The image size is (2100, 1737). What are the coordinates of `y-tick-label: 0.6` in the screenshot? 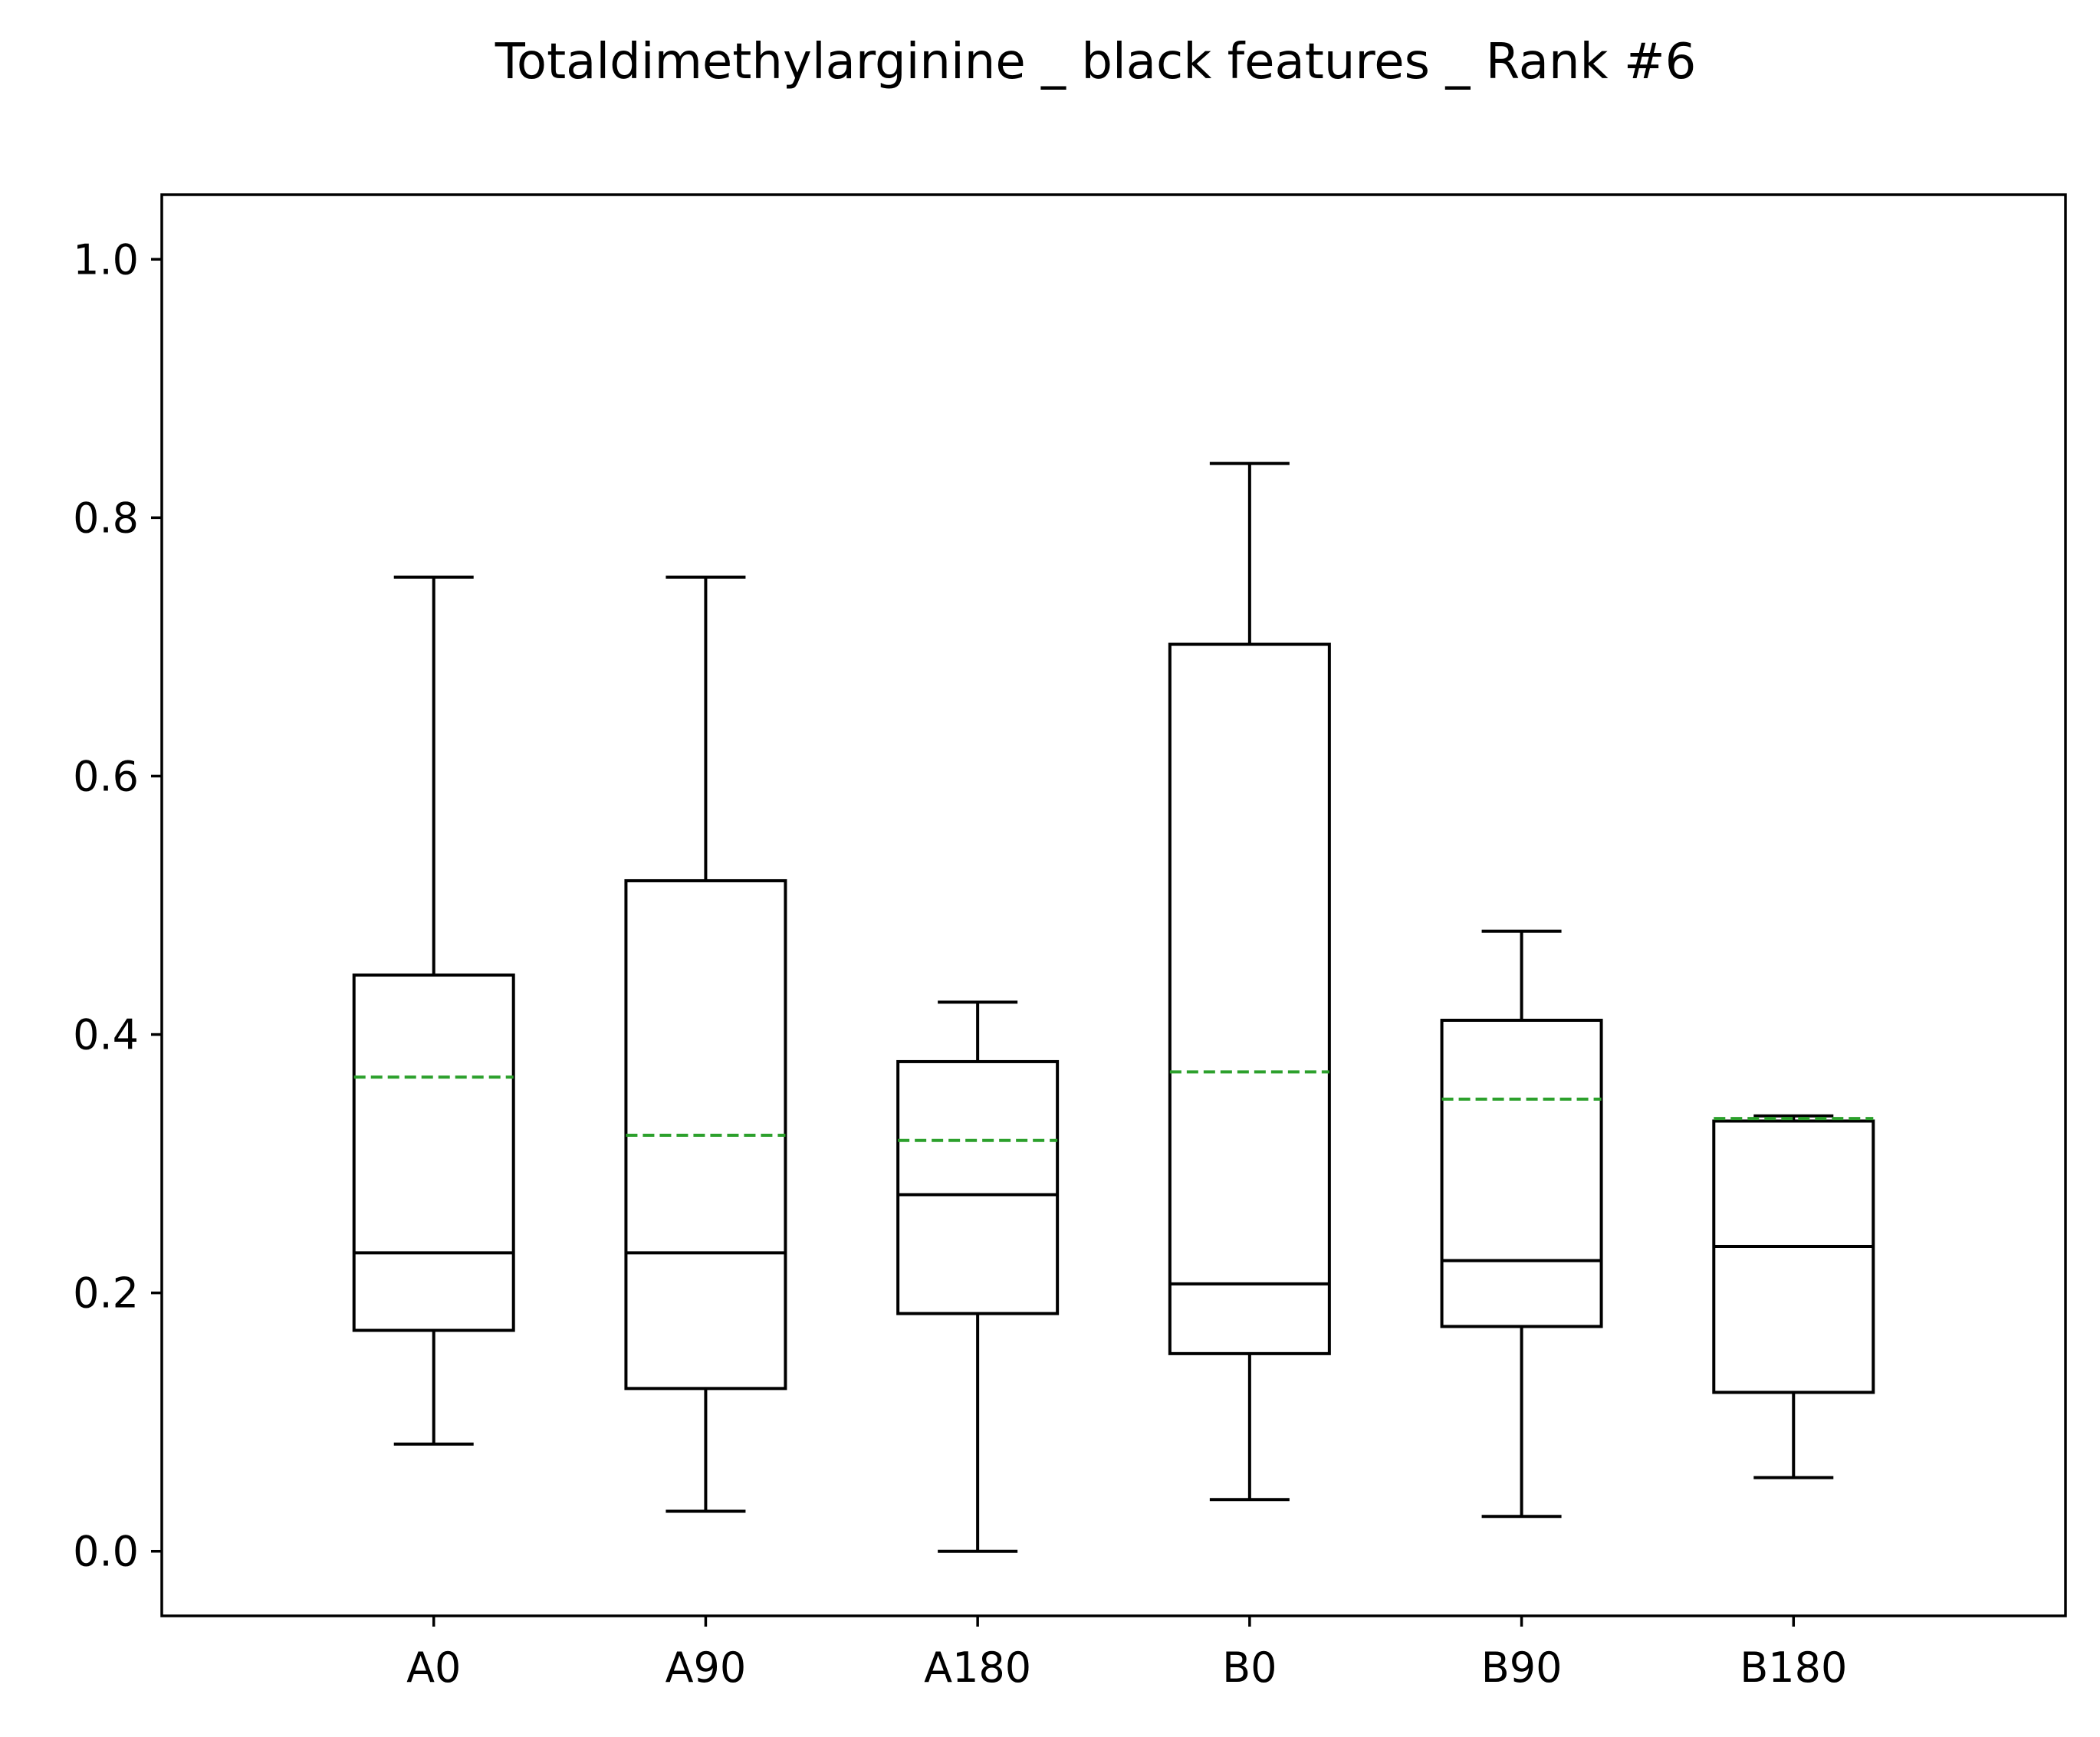 It's located at (106, 776).